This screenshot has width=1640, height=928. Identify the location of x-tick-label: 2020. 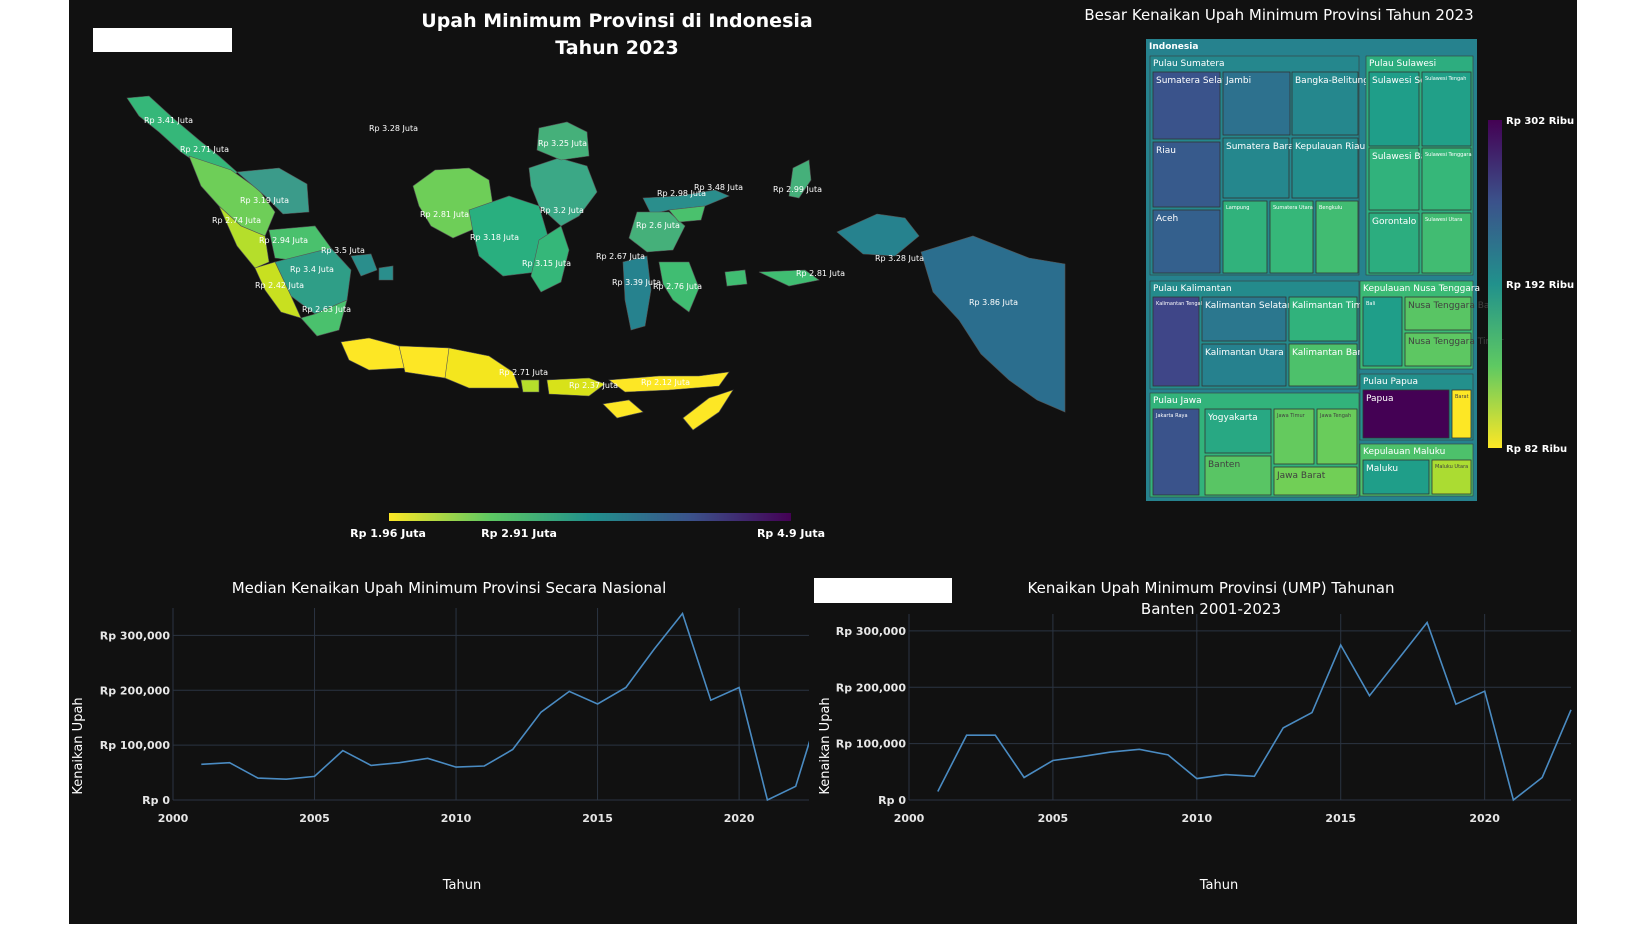
(1484, 818).